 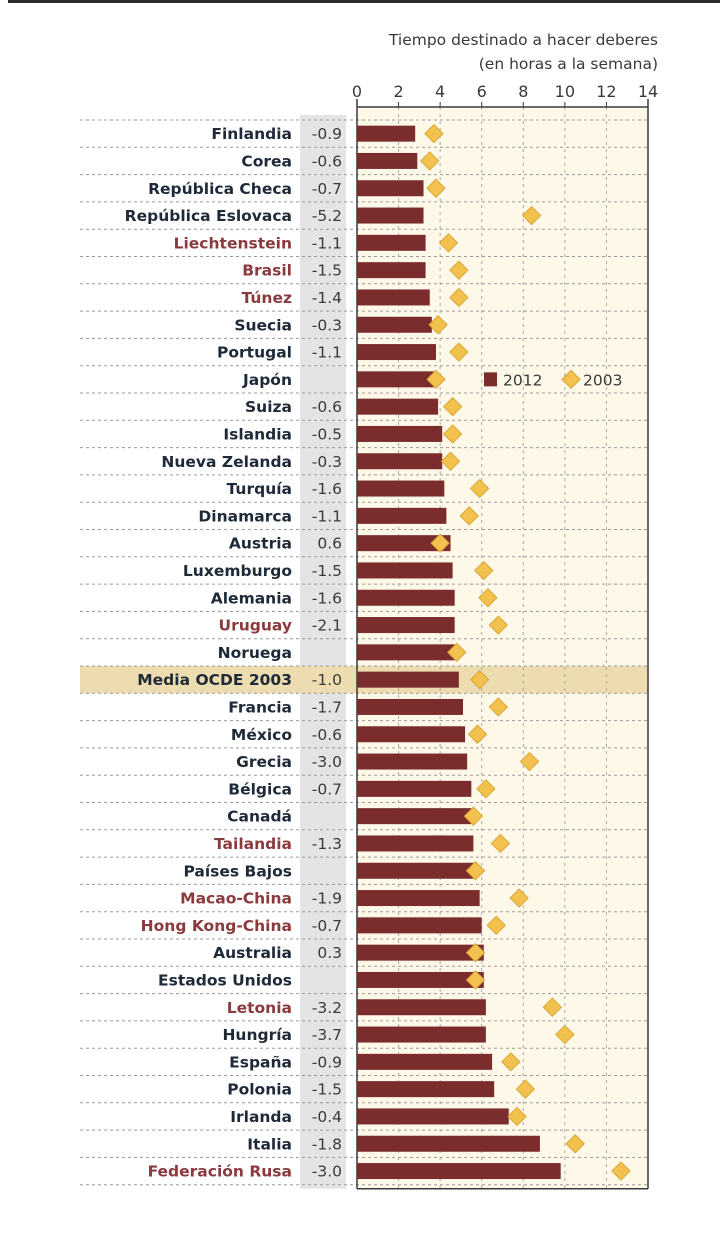 I want to click on change-value: -5.2, so click(x=327, y=216).